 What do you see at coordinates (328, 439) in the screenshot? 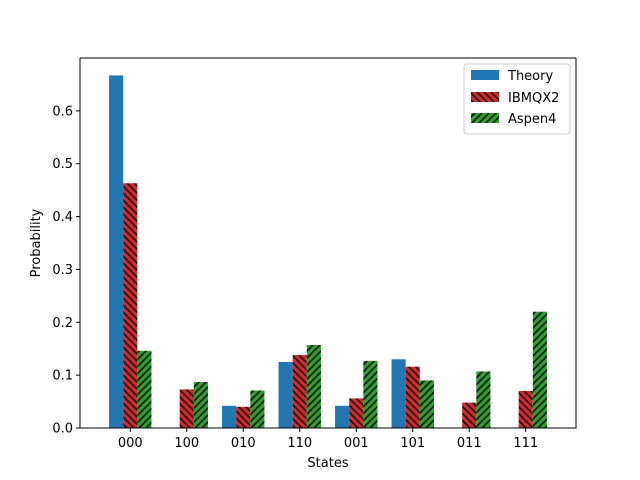
I see `x-axis-ticks: 000 100 010 110 001 101 011 111` at bounding box center [328, 439].